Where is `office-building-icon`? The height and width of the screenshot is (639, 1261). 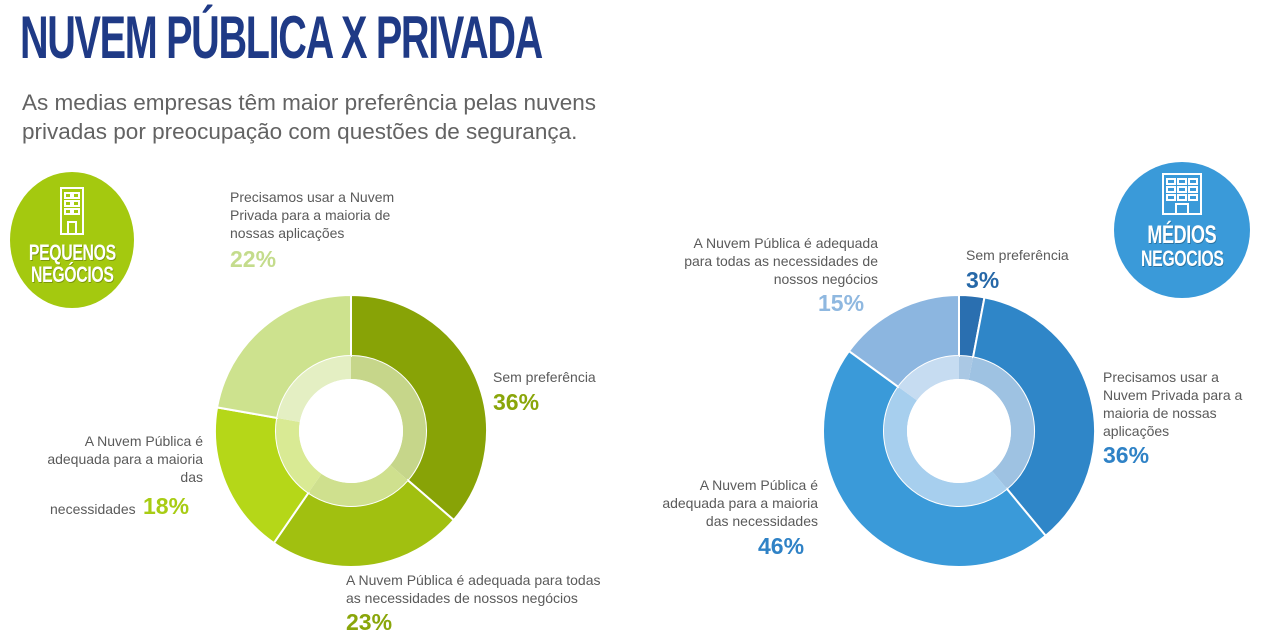
office-building-icon is located at coordinates (1182, 194).